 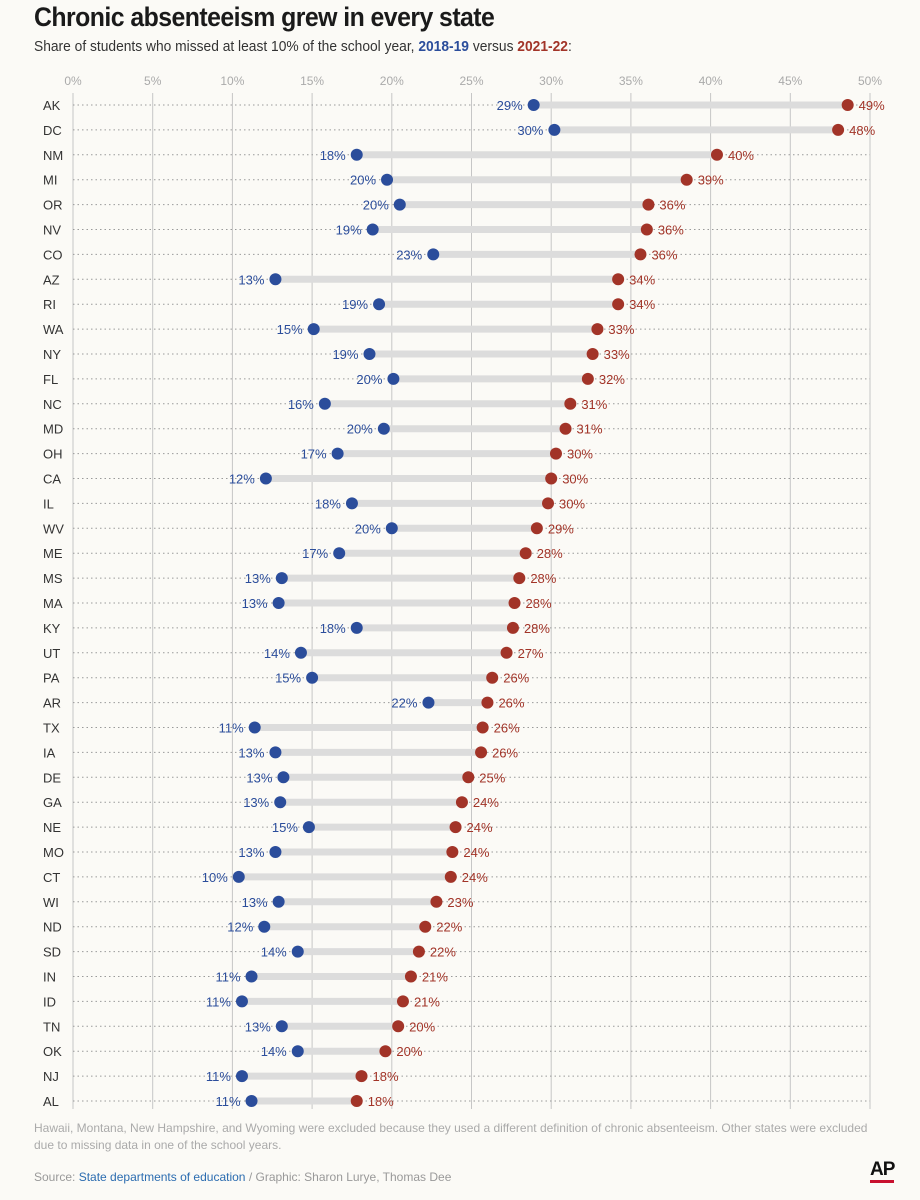 I want to click on state-label: CA, so click(x=52, y=479).